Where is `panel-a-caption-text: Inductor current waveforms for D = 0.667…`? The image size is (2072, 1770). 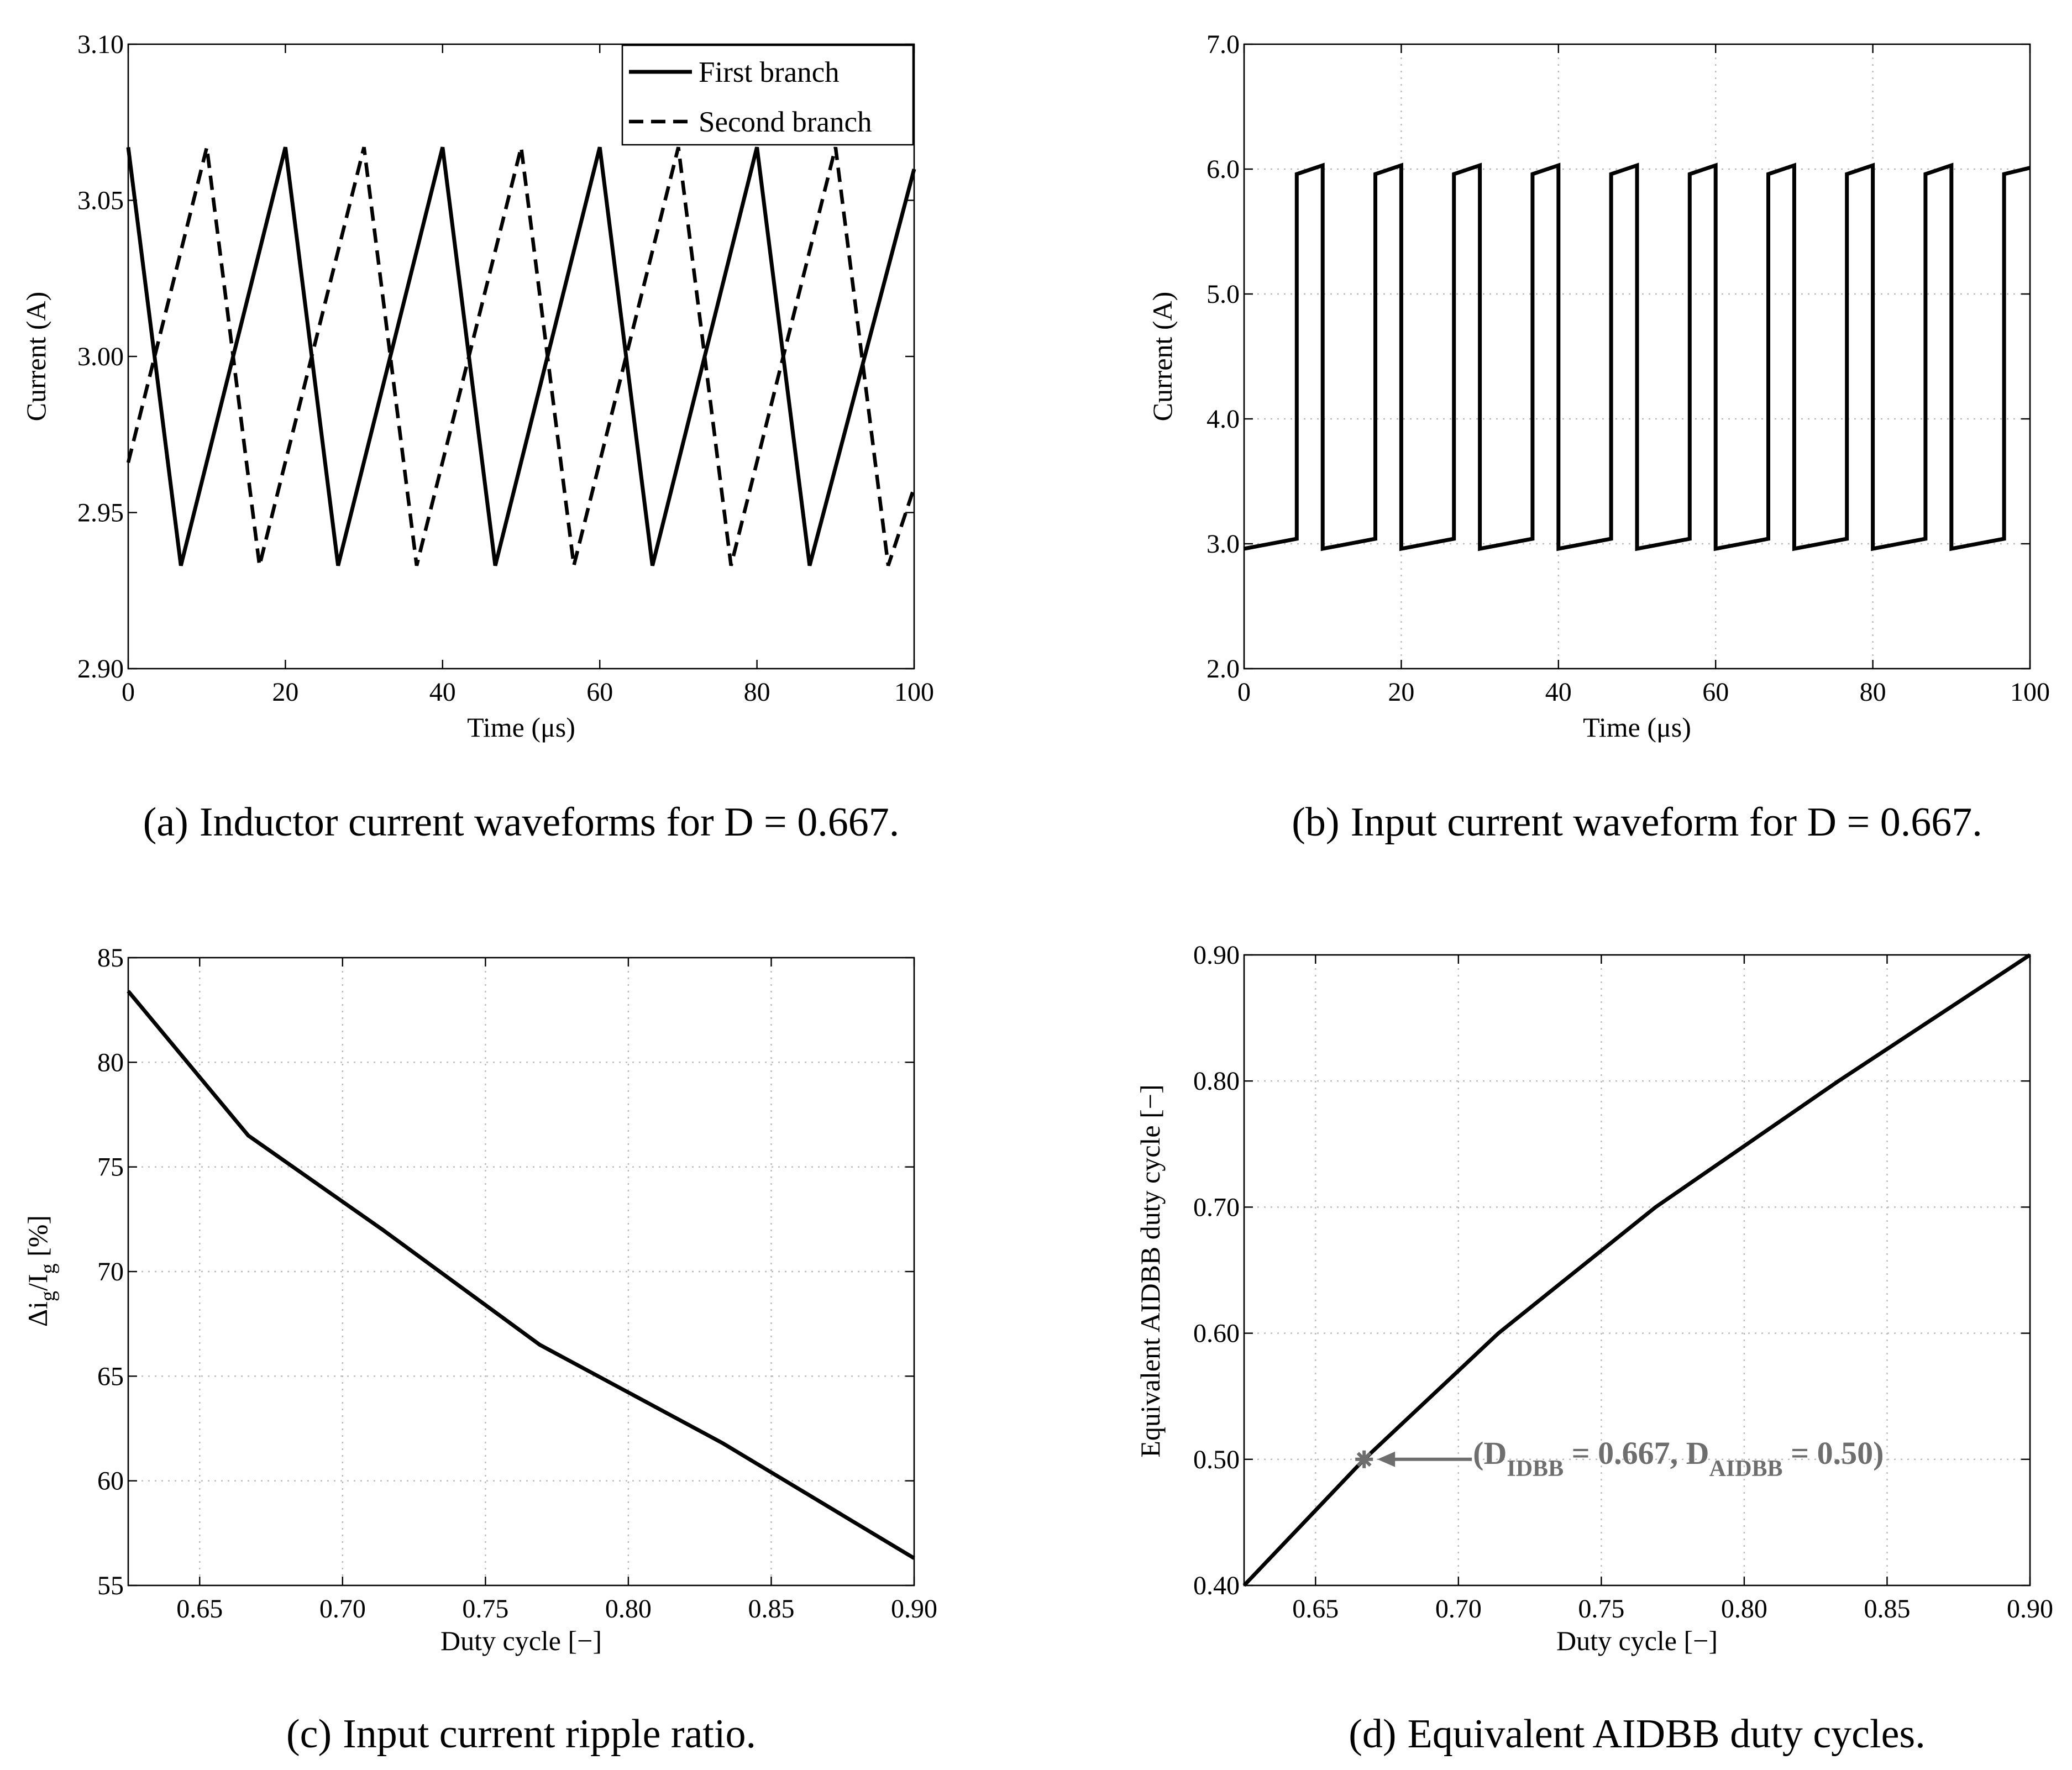 panel-a-caption-text: Inductor current waveforms for D = 0.667… is located at coordinates (549, 823).